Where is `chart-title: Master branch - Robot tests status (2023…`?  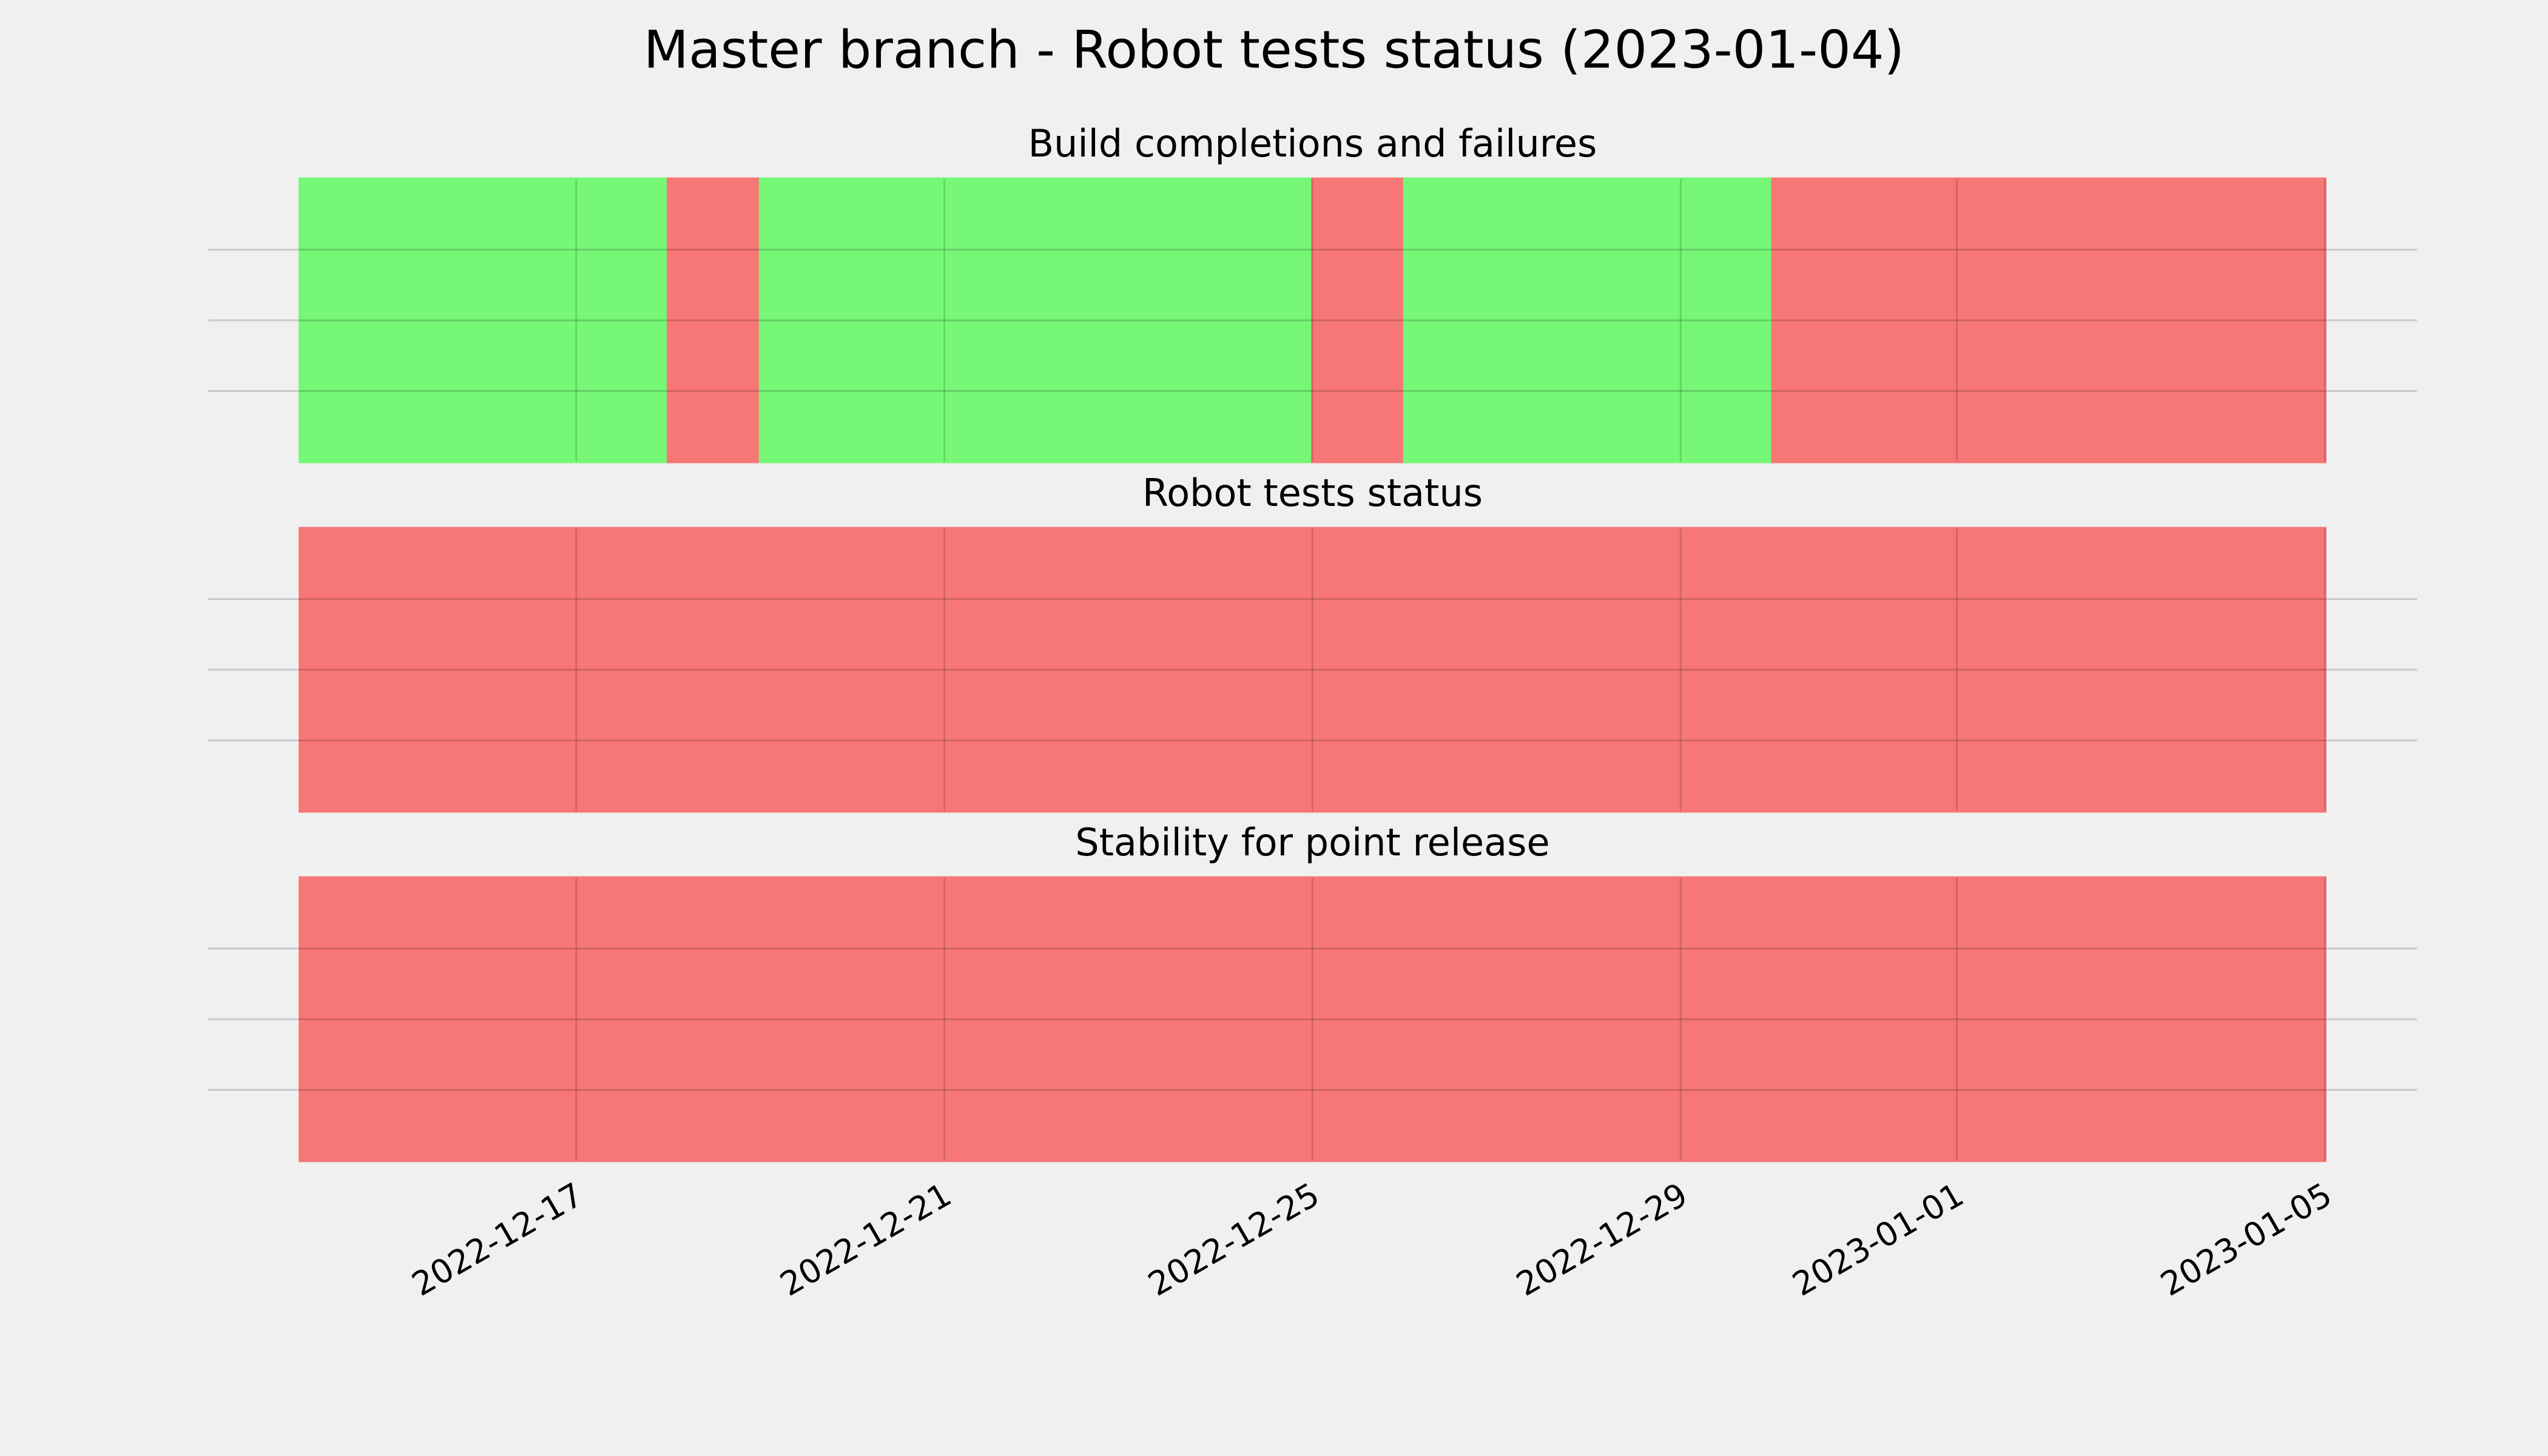 chart-title: Master branch - Robot tests status (2023… is located at coordinates (1274, 49).